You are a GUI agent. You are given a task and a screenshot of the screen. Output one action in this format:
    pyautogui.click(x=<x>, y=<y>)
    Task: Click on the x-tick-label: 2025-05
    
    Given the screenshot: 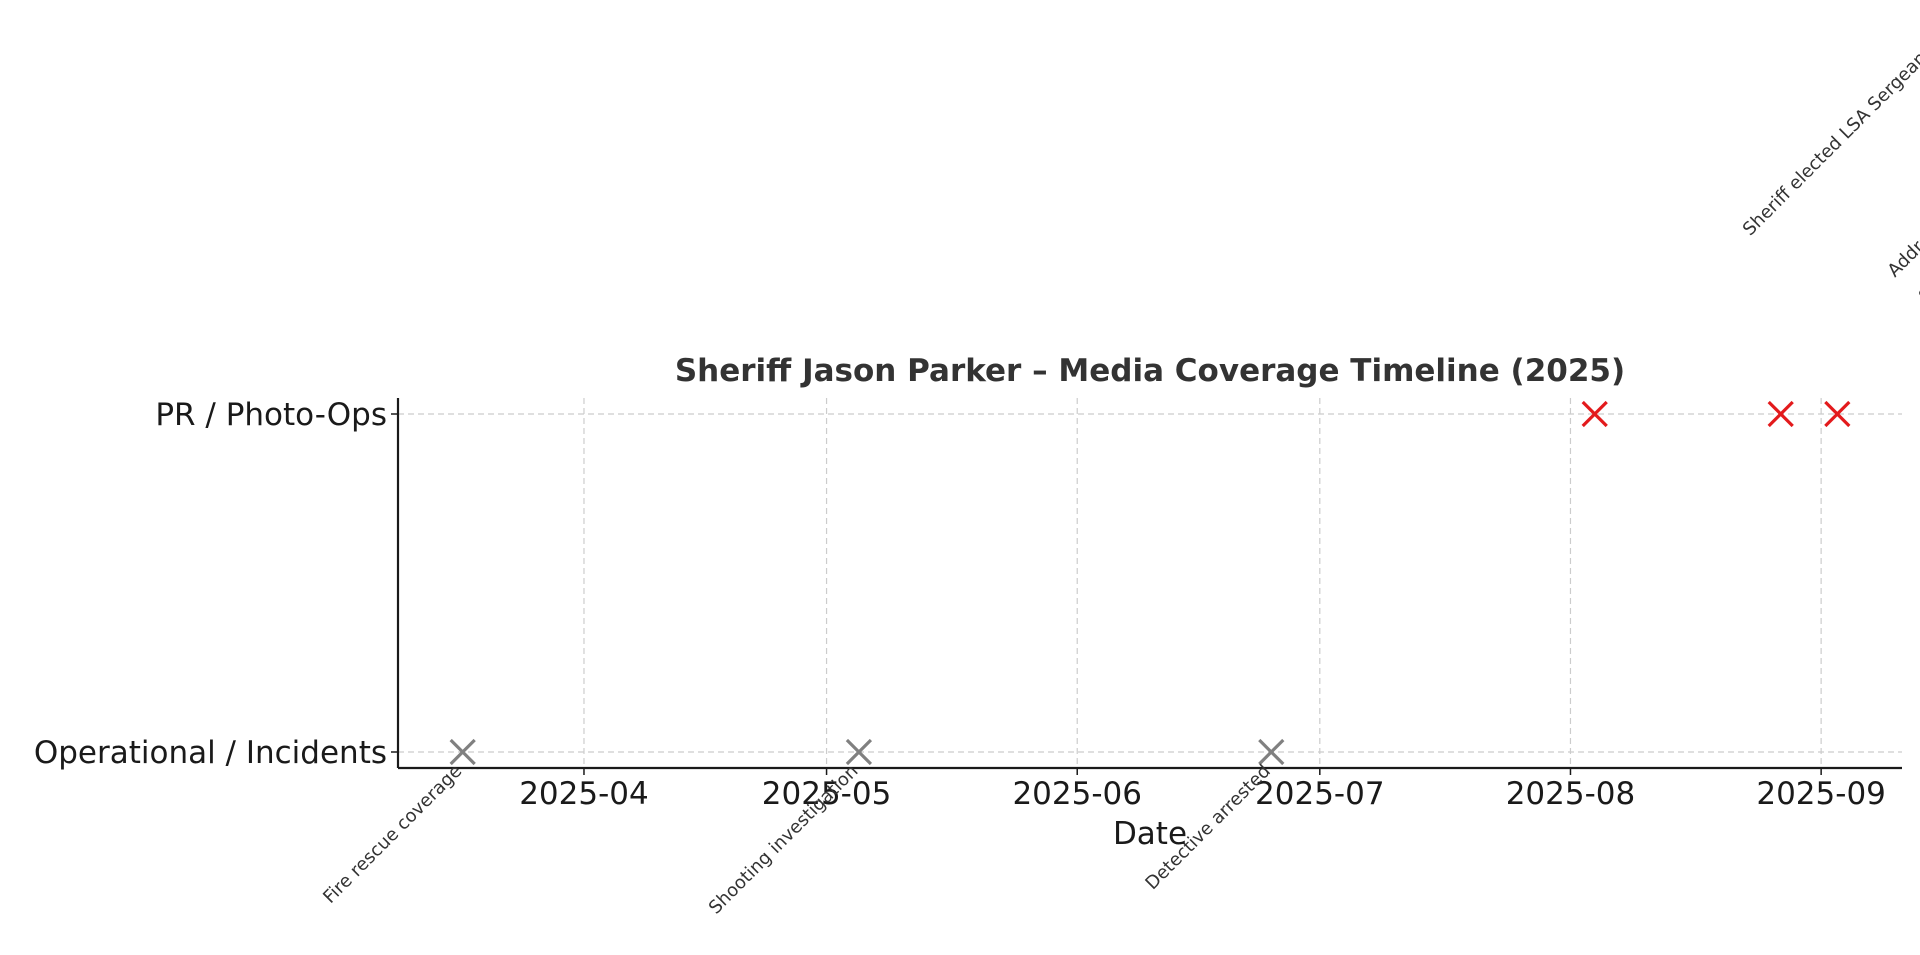 What is the action you would take?
    pyautogui.click(x=827, y=794)
    